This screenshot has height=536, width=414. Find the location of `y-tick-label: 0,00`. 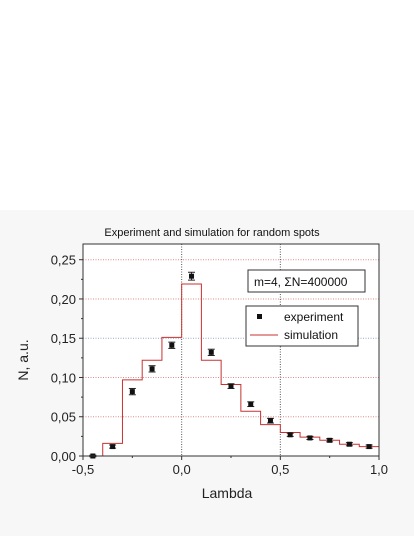

y-tick-label: 0,00 is located at coordinates (63, 456).